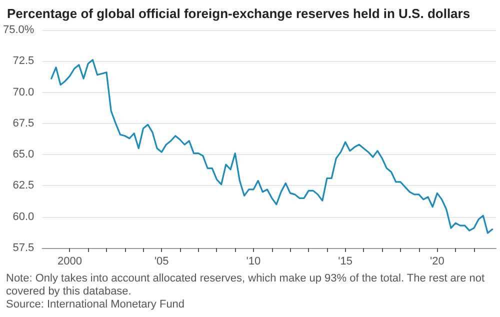 Image resolution: width=500 pixels, height=317 pixels. What do you see at coordinates (437, 262) in the screenshot?
I see `x-tick-label: '20` at bounding box center [437, 262].